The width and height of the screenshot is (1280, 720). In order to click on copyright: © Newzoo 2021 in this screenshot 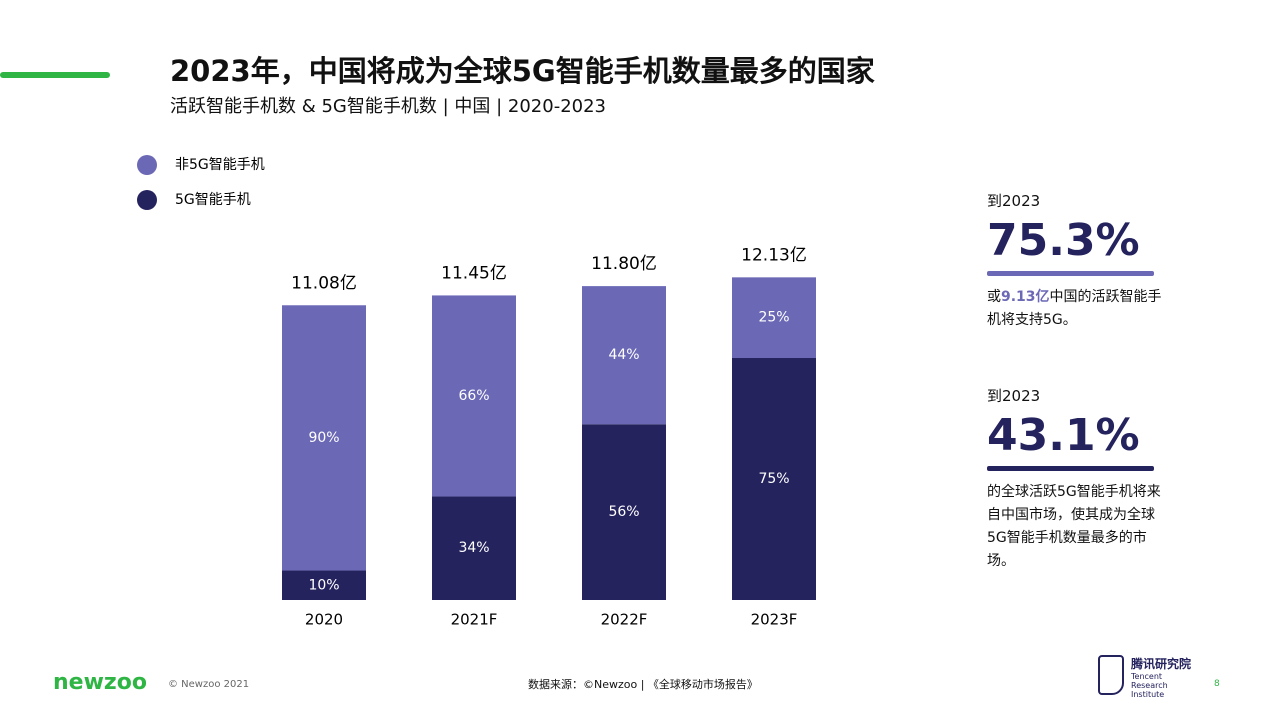, I will do `click(209, 684)`.